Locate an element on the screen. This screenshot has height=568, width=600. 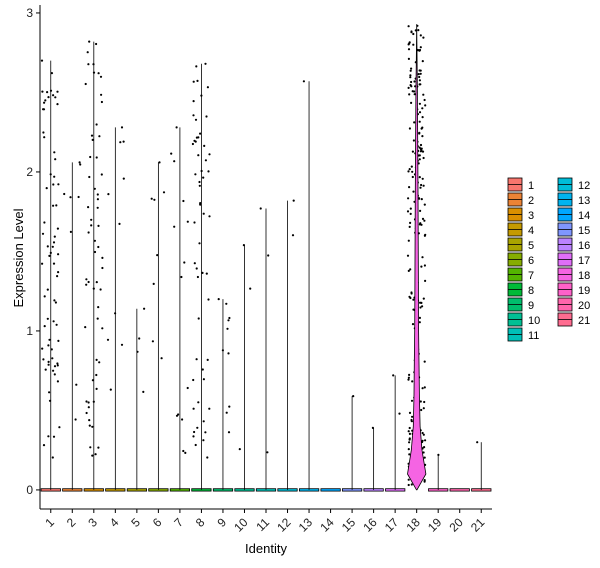
legend-item-16: 16 is located at coordinates (573, 244).